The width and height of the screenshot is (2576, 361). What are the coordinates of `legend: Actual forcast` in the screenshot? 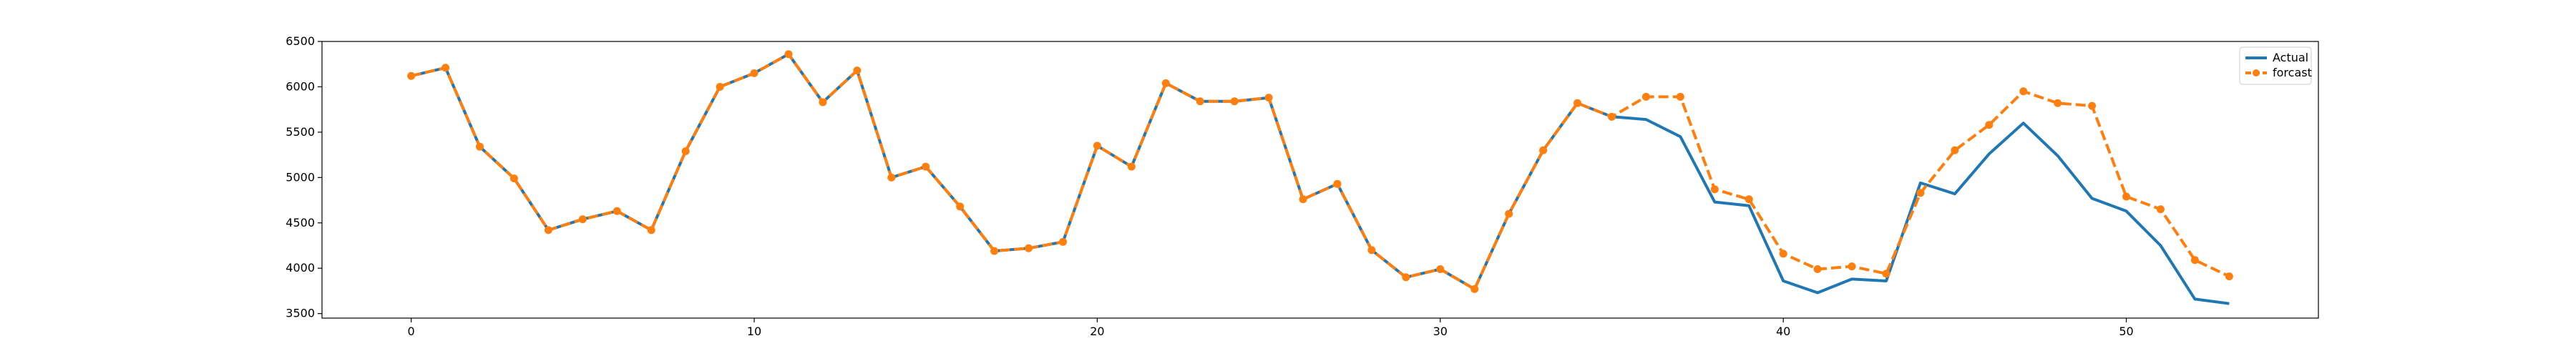 It's located at (2275, 65).